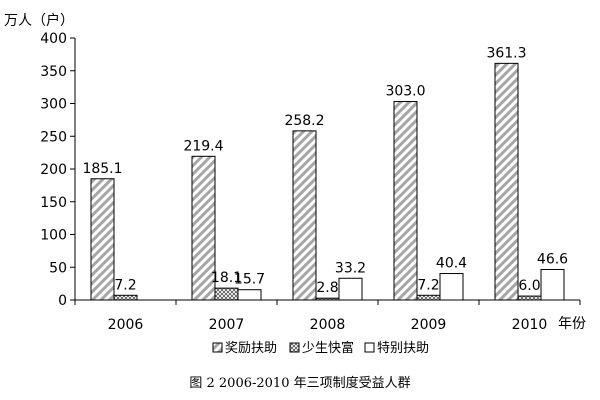 This screenshot has width=600, height=400. What do you see at coordinates (405, 92) in the screenshot?
I see `data-label: 303.0` at bounding box center [405, 92].